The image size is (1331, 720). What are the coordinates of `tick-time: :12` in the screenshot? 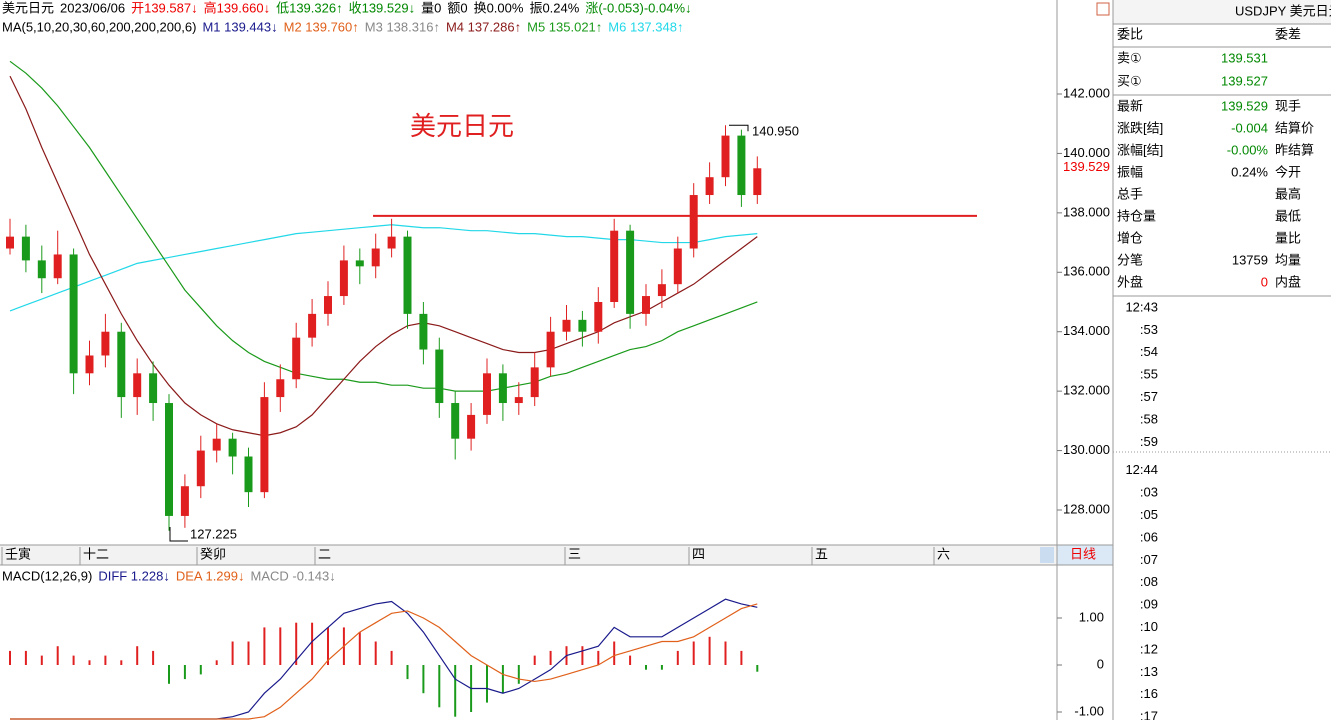 It's located at (1149, 648).